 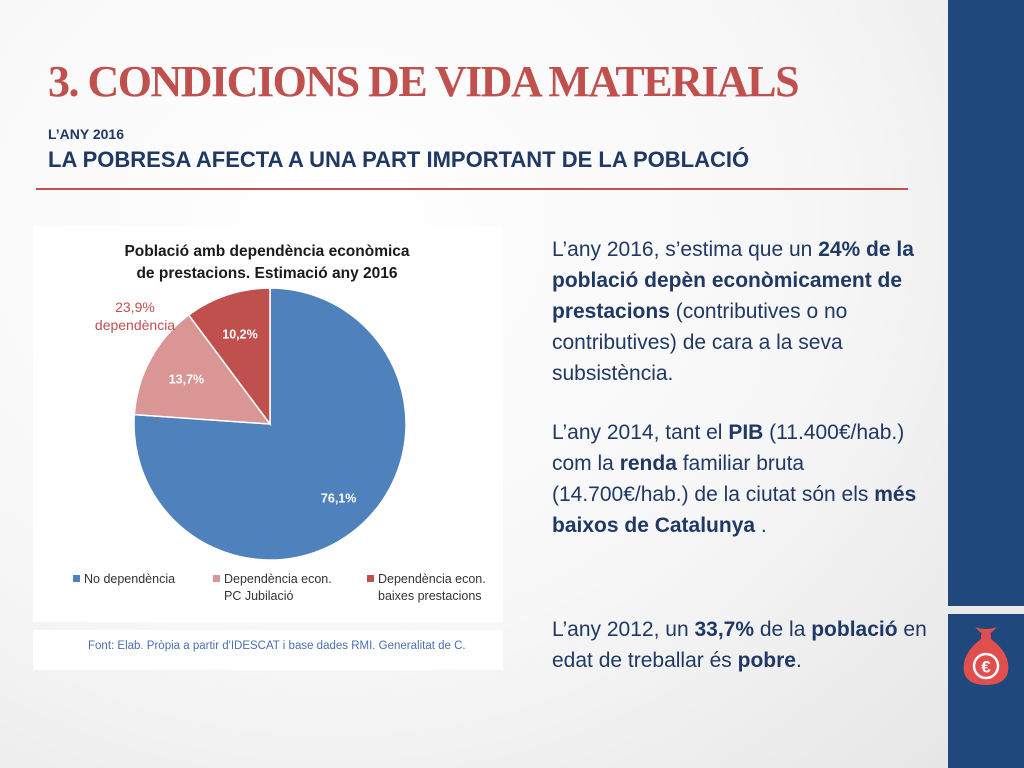 I want to click on p2-run-5: més baixos de Catalunya, so click(x=734, y=510).